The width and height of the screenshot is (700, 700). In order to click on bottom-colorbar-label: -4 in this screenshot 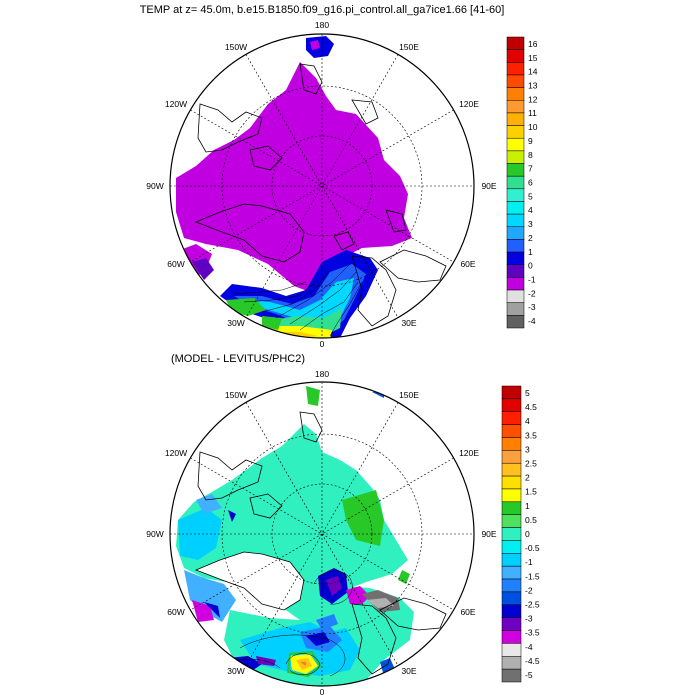, I will do `click(529, 647)`.